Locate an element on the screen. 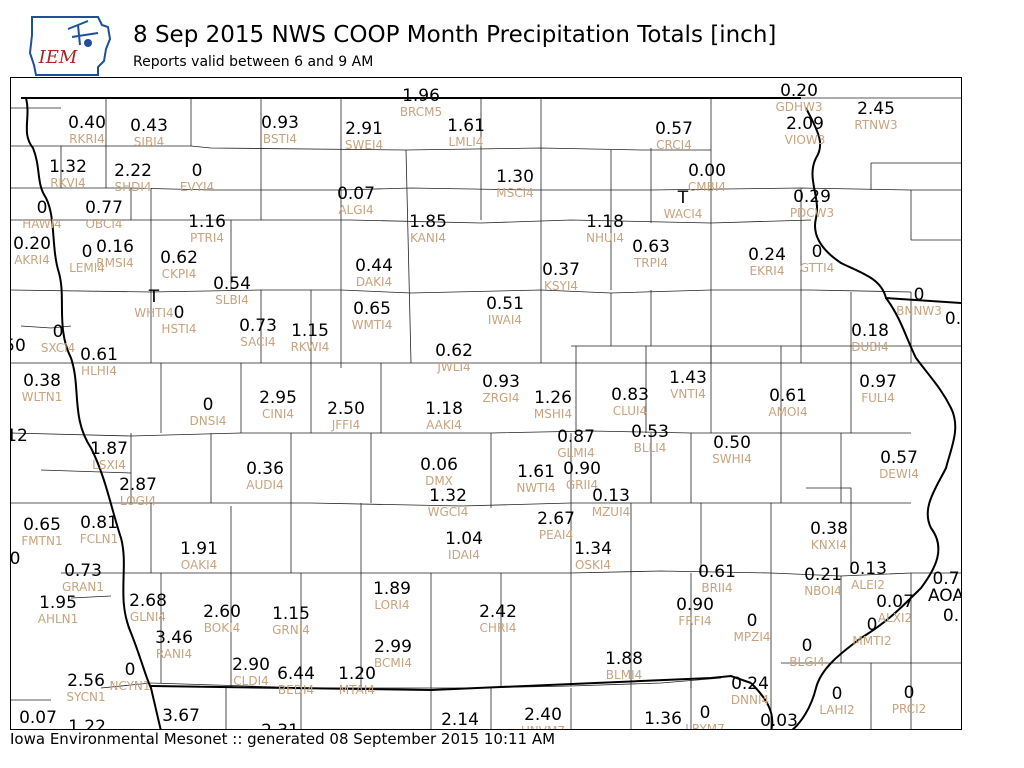 The height and width of the screenshot is (768, 1024). iem-logo: IEM is located at coordinates (71, 46).